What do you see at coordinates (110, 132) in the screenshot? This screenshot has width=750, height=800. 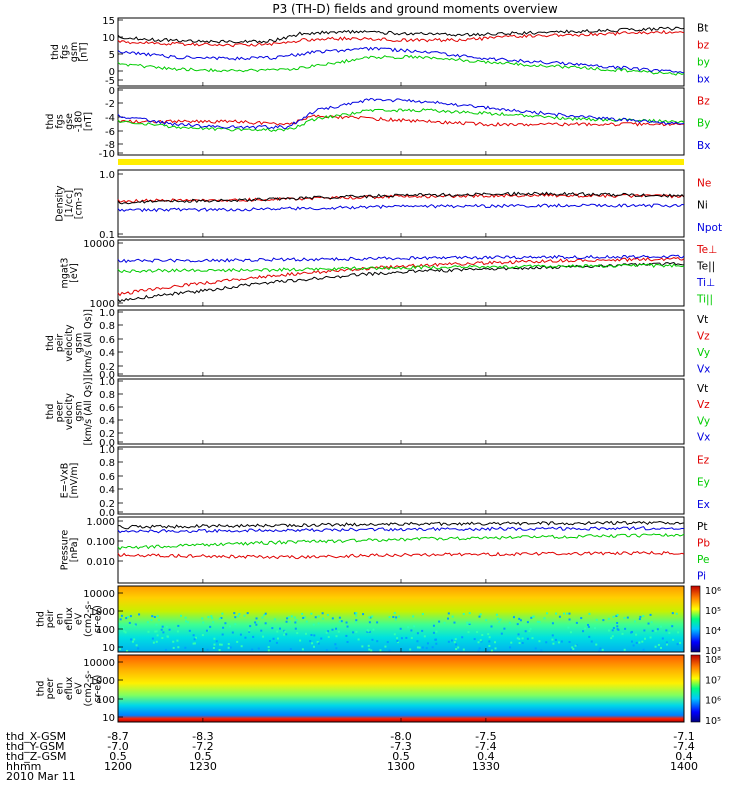 I see `y-tick-label: -6` at bounding box center [110, 132].